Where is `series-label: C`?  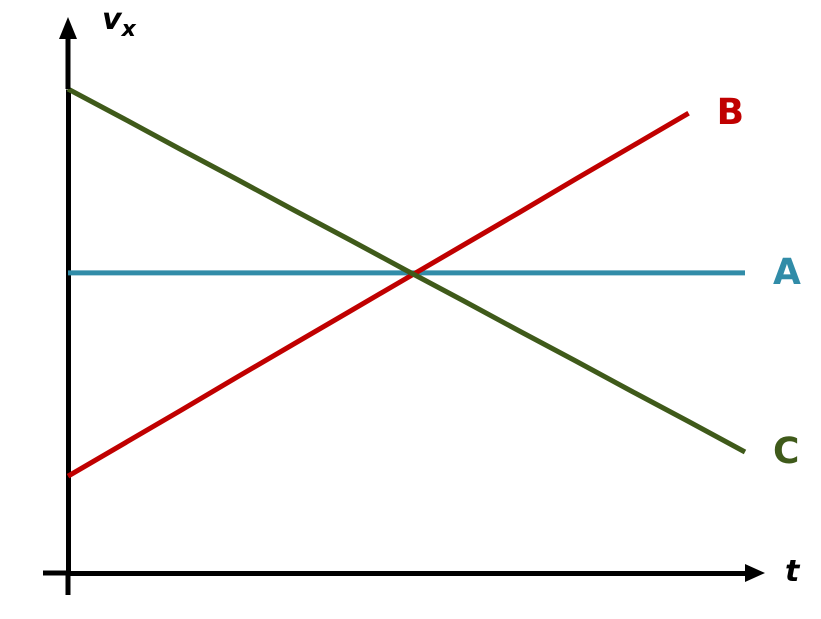 series-label: C is located at coordinates (786, 451).